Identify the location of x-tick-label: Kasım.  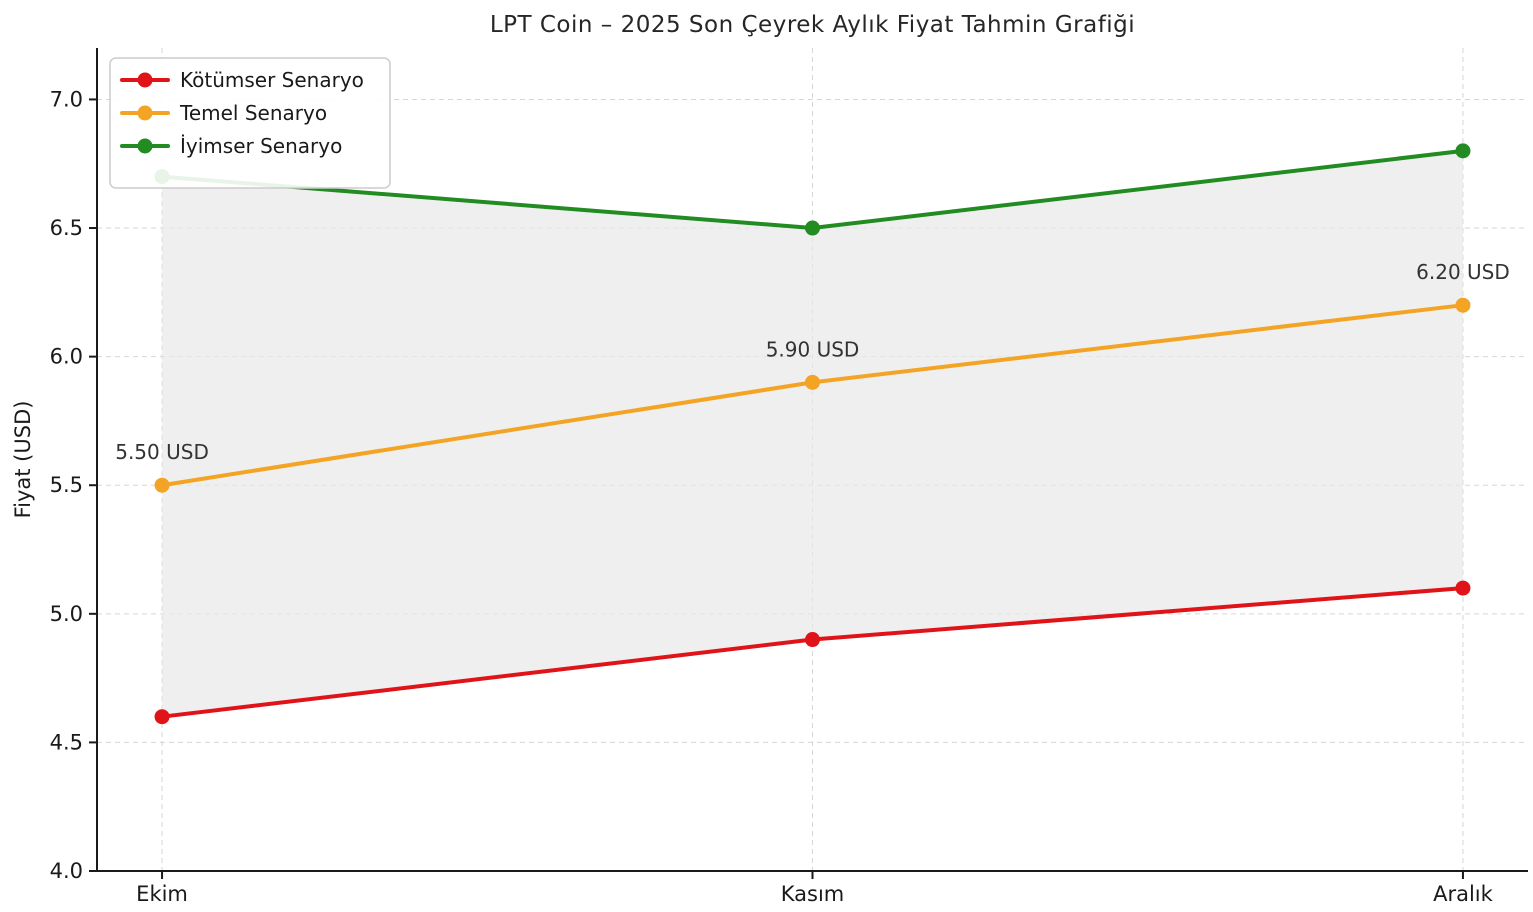
(813, 894).